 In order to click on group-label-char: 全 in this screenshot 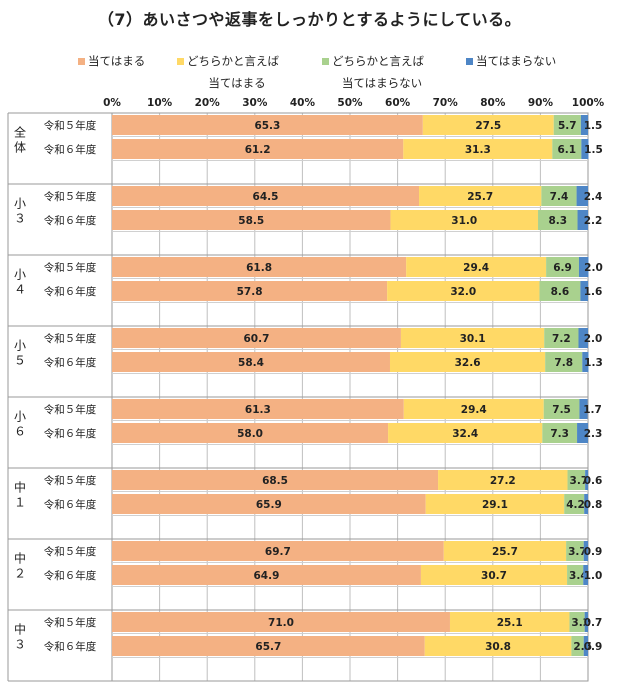, I will do `click(20, 132)`.